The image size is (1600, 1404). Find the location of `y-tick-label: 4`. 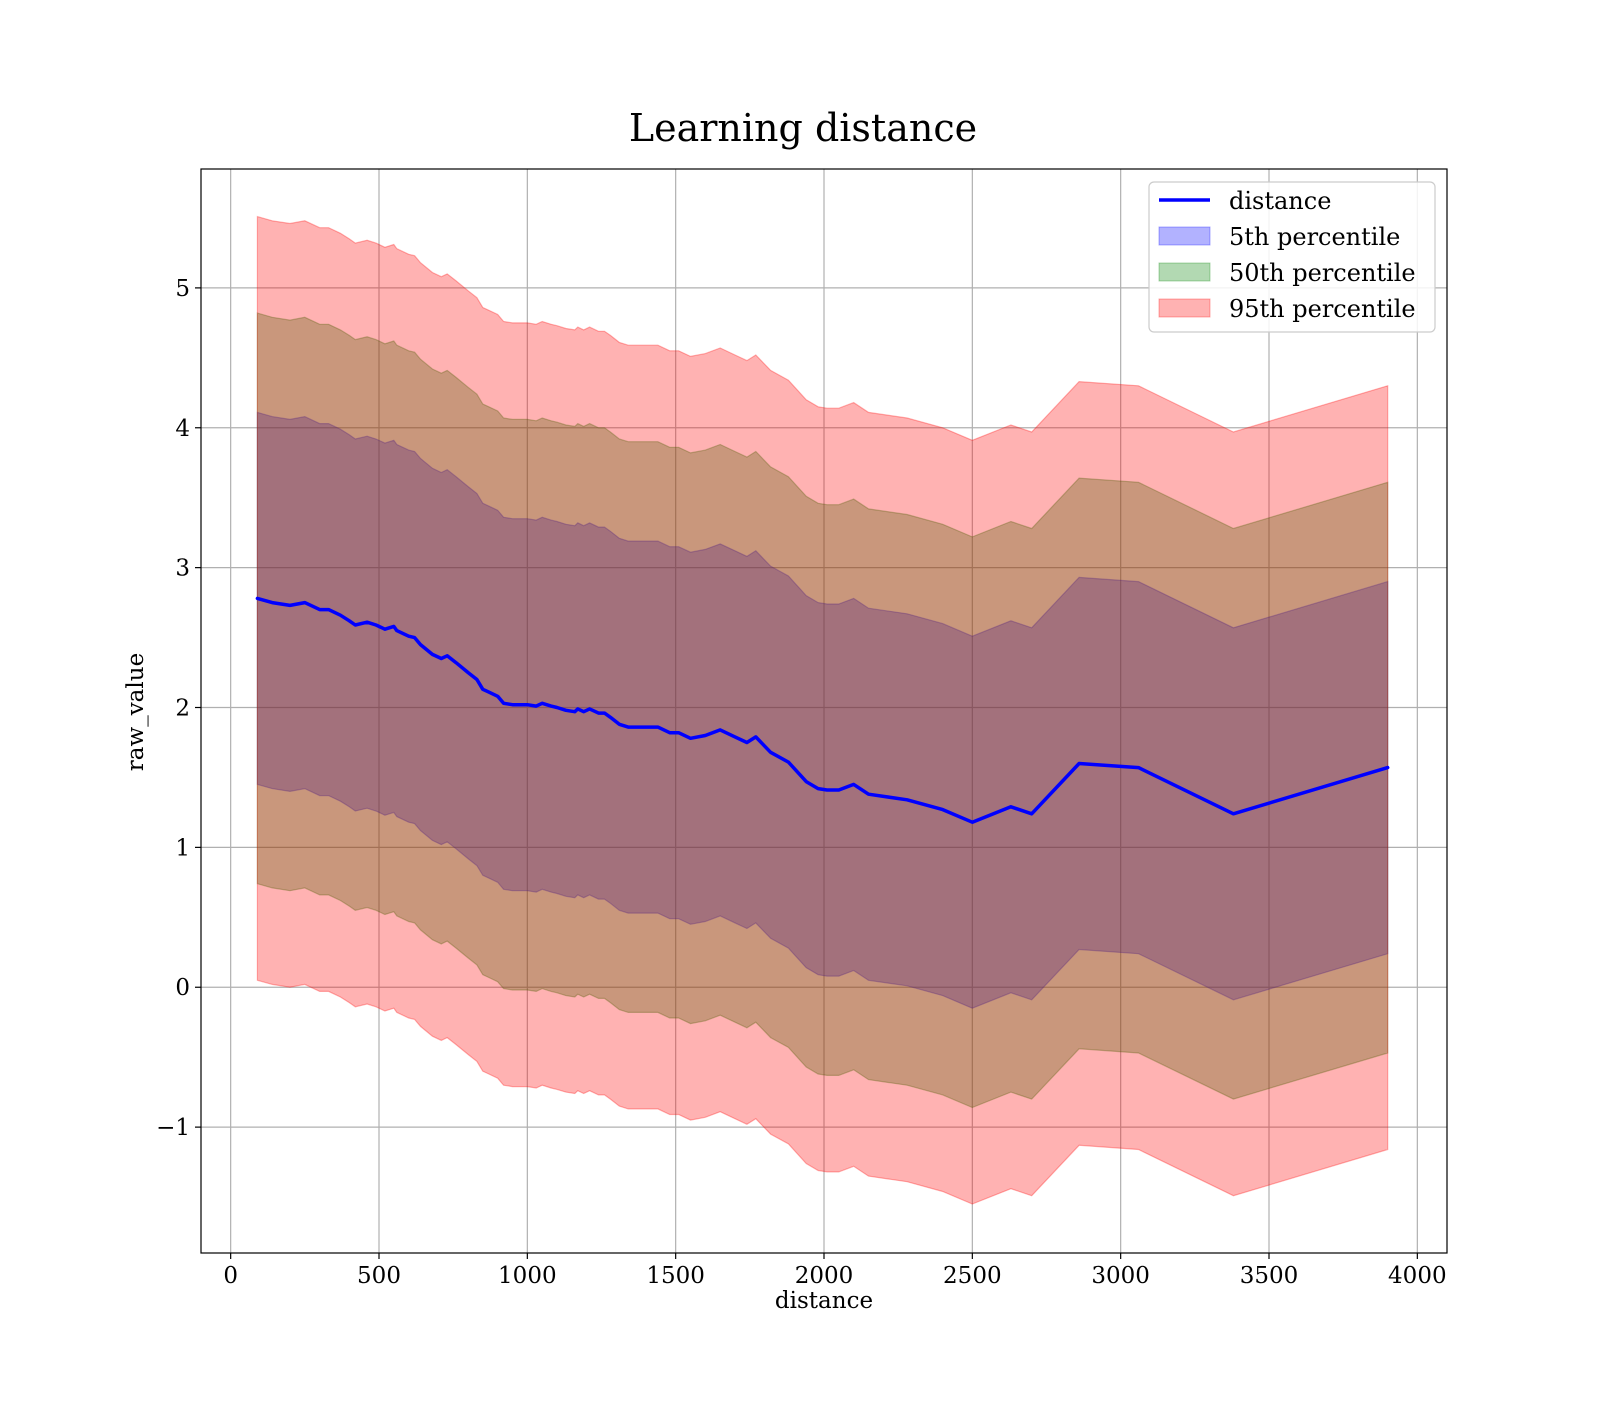

y-tick-label: 4 is located at coordinates (182, 429).